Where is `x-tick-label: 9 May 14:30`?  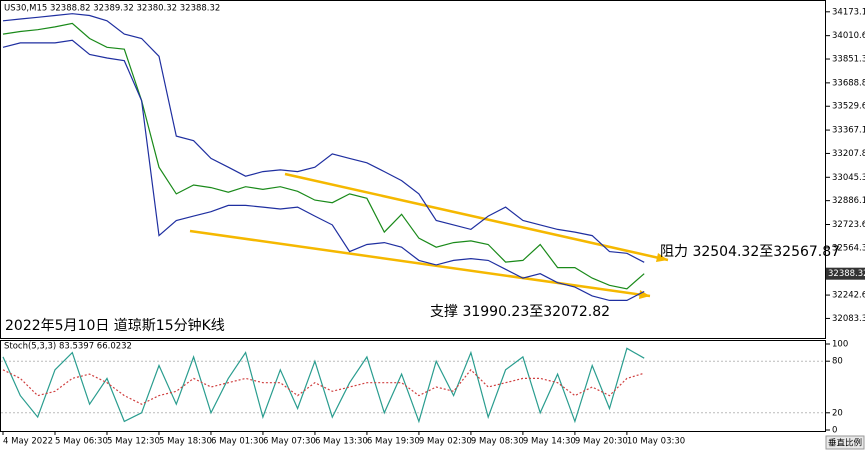
x-tick-label: 9 May 14:30 is located at coordinates (549, 442).